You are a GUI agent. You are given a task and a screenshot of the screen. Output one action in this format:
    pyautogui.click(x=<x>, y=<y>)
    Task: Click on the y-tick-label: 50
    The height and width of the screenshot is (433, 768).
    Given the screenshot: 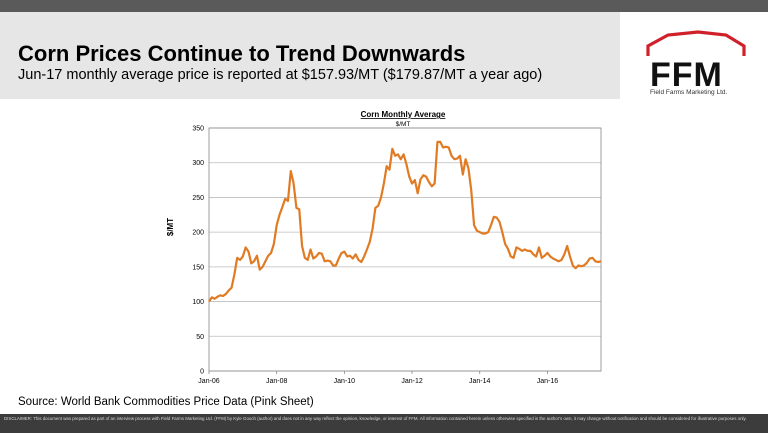 What is the action you would take?
    pyautogui.click(x=200, y=337)
    